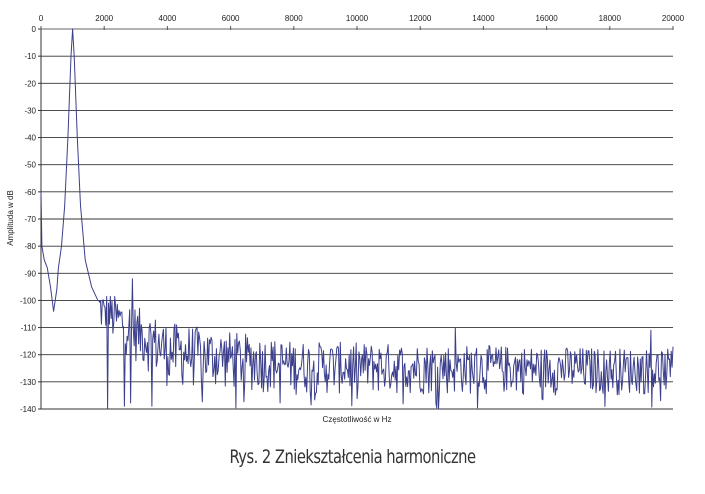 The width and height of the screenshot is (705, 494). Describe the element at coordinates (29, 328) in the screenshot. I see `y-tick-label: -110` at that location.